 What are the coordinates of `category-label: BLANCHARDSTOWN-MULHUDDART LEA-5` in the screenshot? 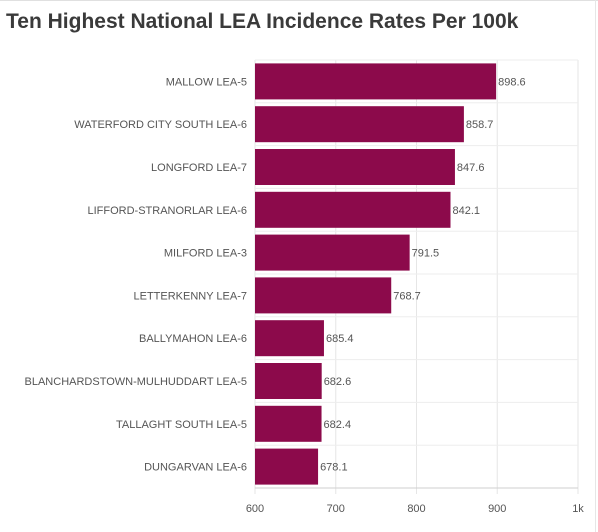 It's located at (136, 382).